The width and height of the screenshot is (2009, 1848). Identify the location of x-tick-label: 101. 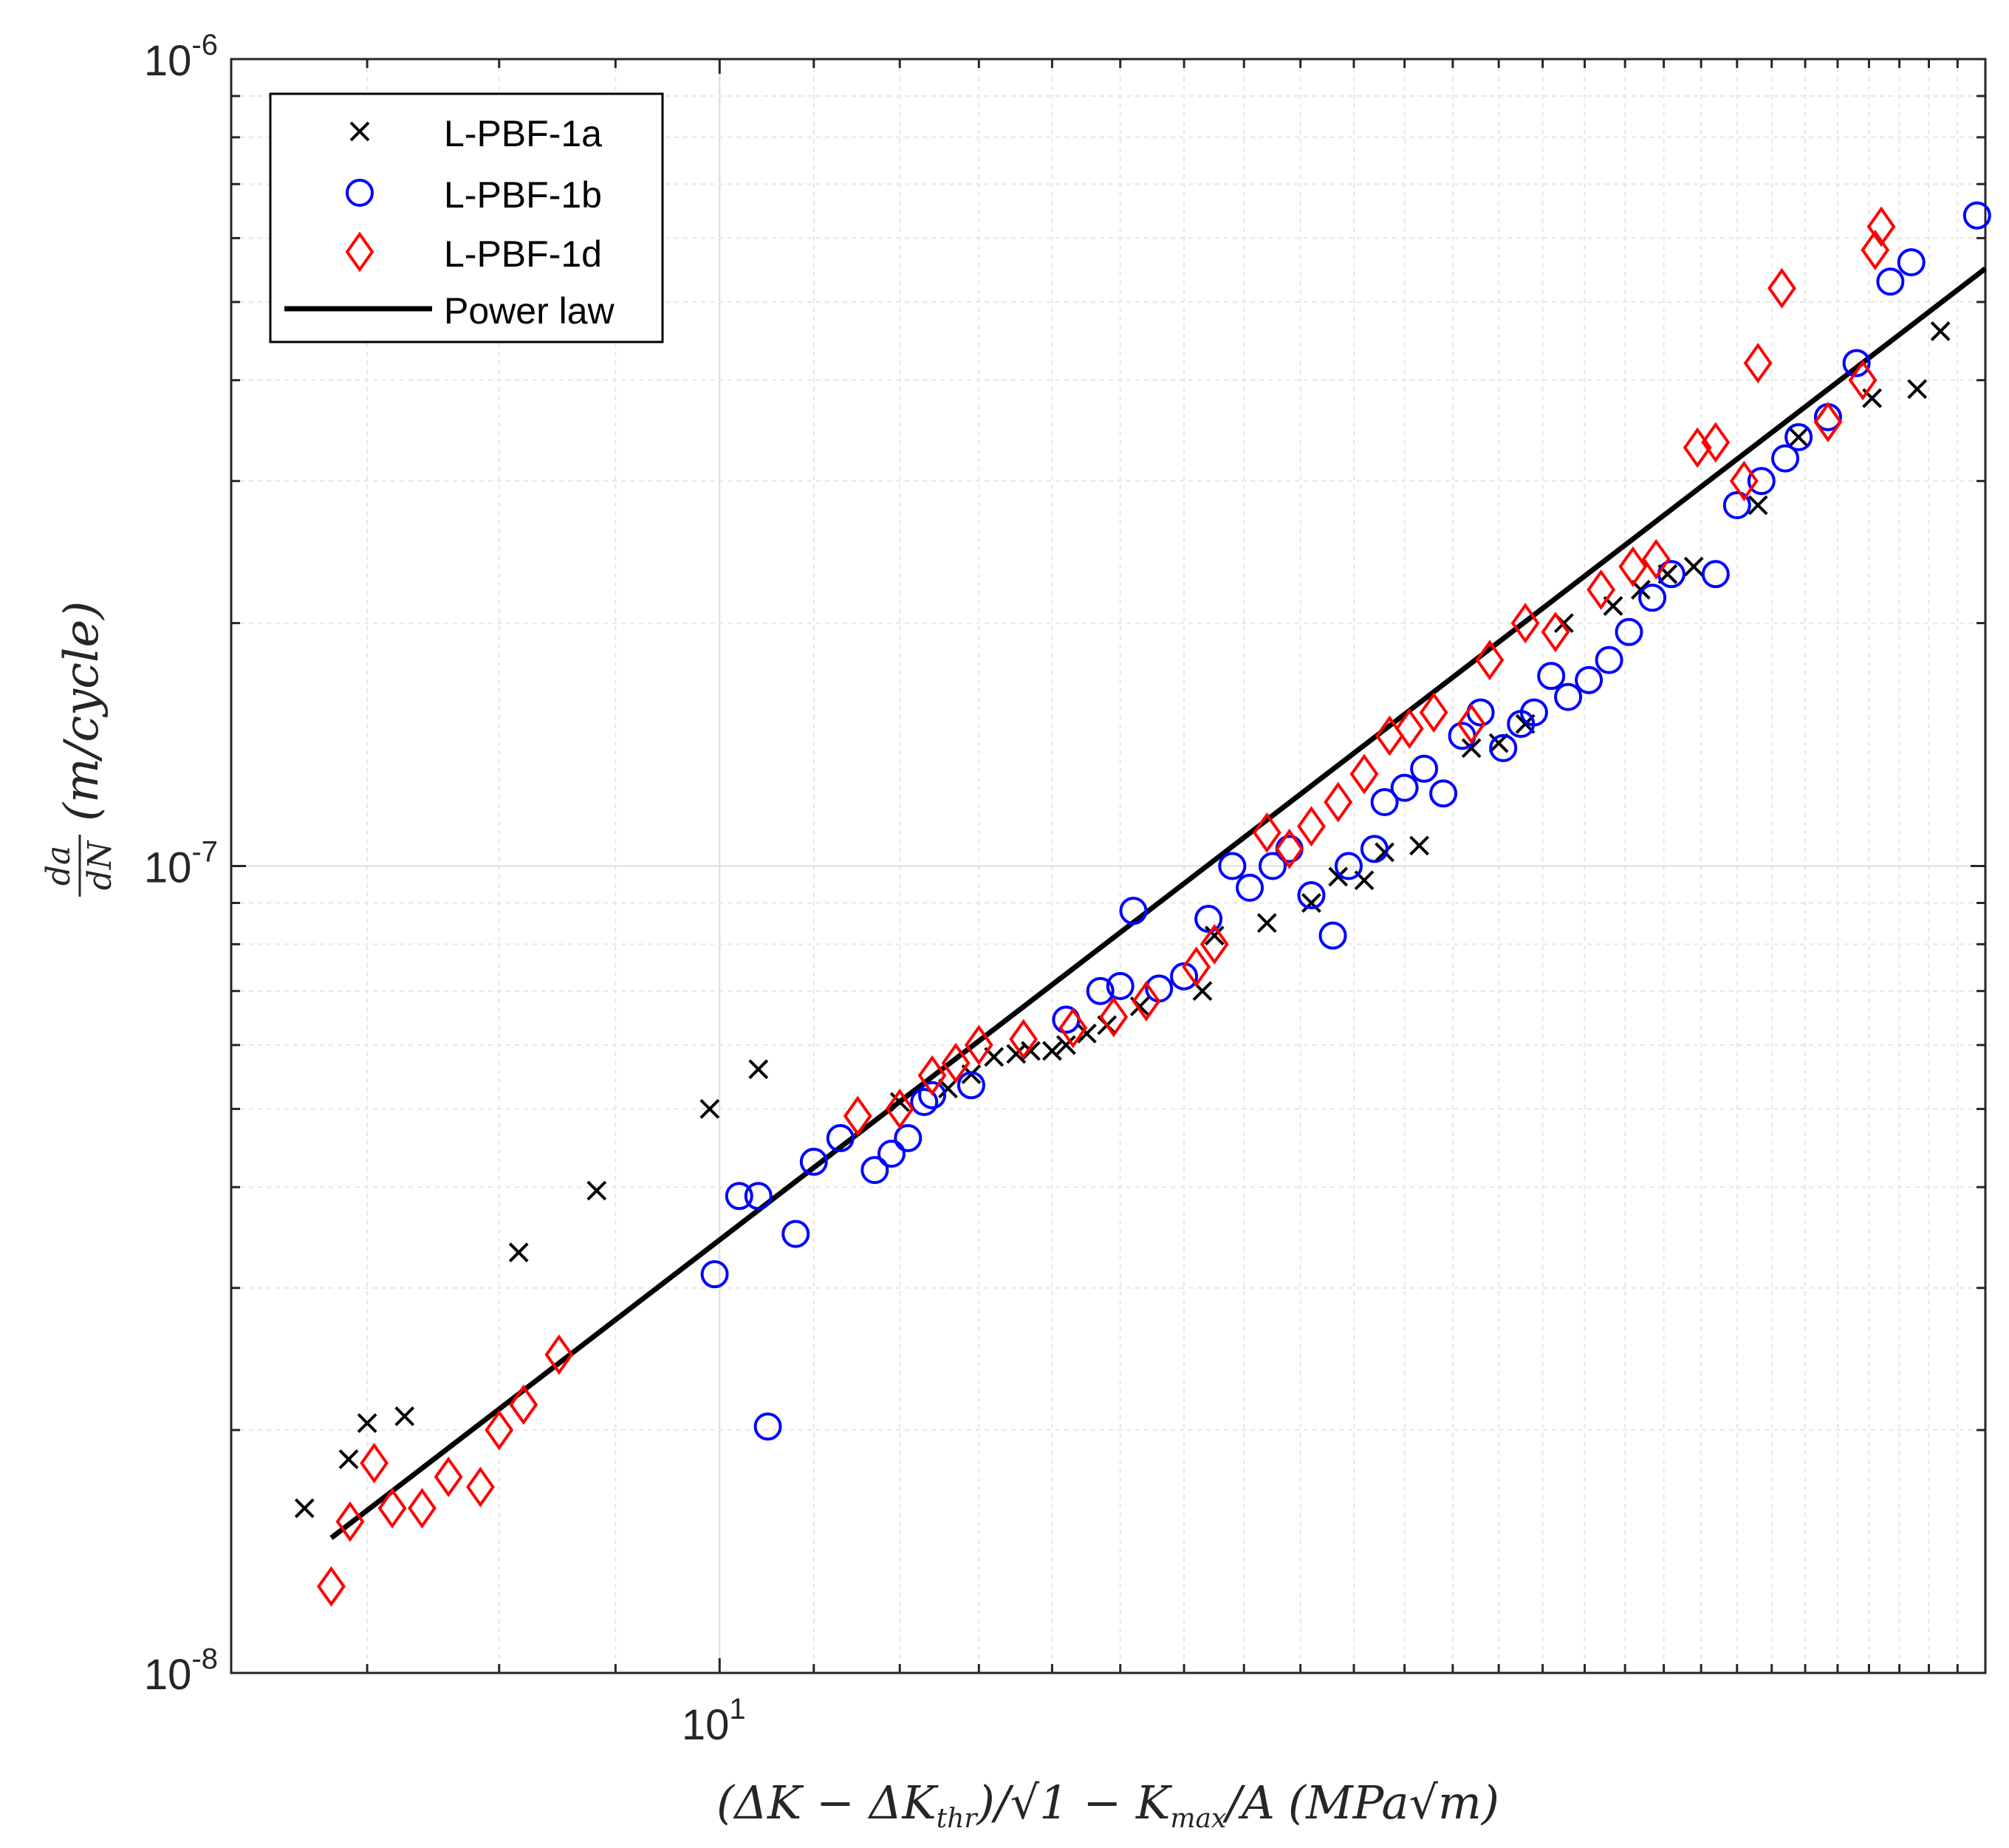
(714, 1721).